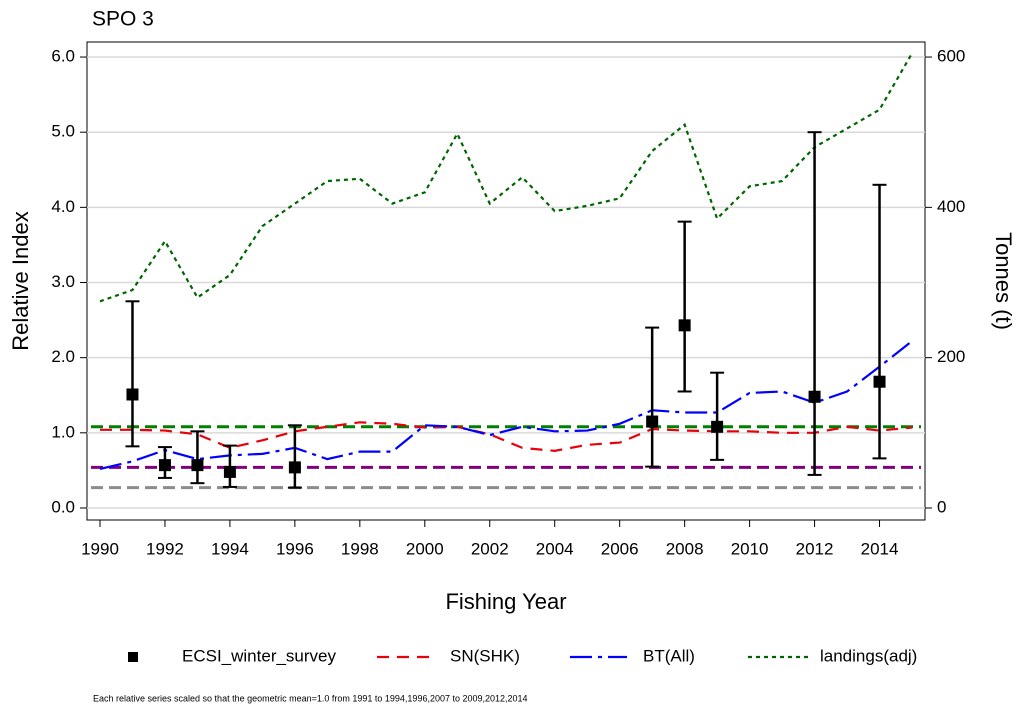 The height and width of the screenshot is (709, 1020). What do you see at coordinates (750, 548) in the screenshot?
I see `x-tick-label: 2010` at bounding box center [750, 548].